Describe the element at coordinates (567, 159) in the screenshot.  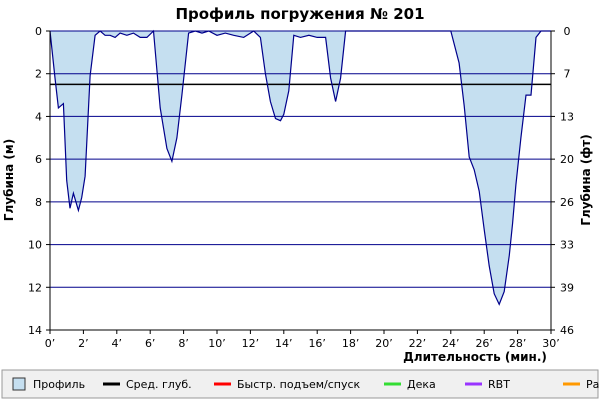
I see `y-tick-label-right: 20` at that location.